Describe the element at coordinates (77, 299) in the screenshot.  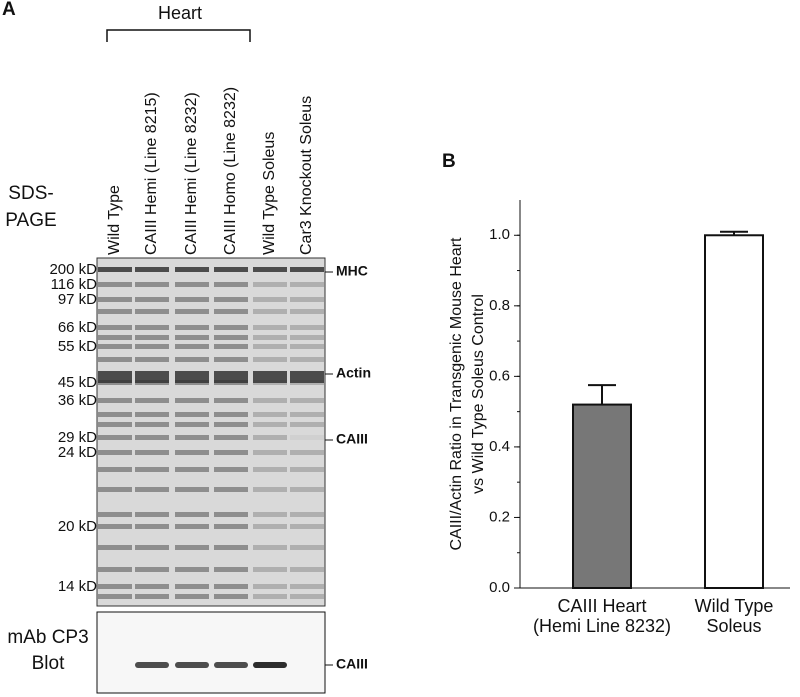
I see `marker-label: 97 kD` at that location.